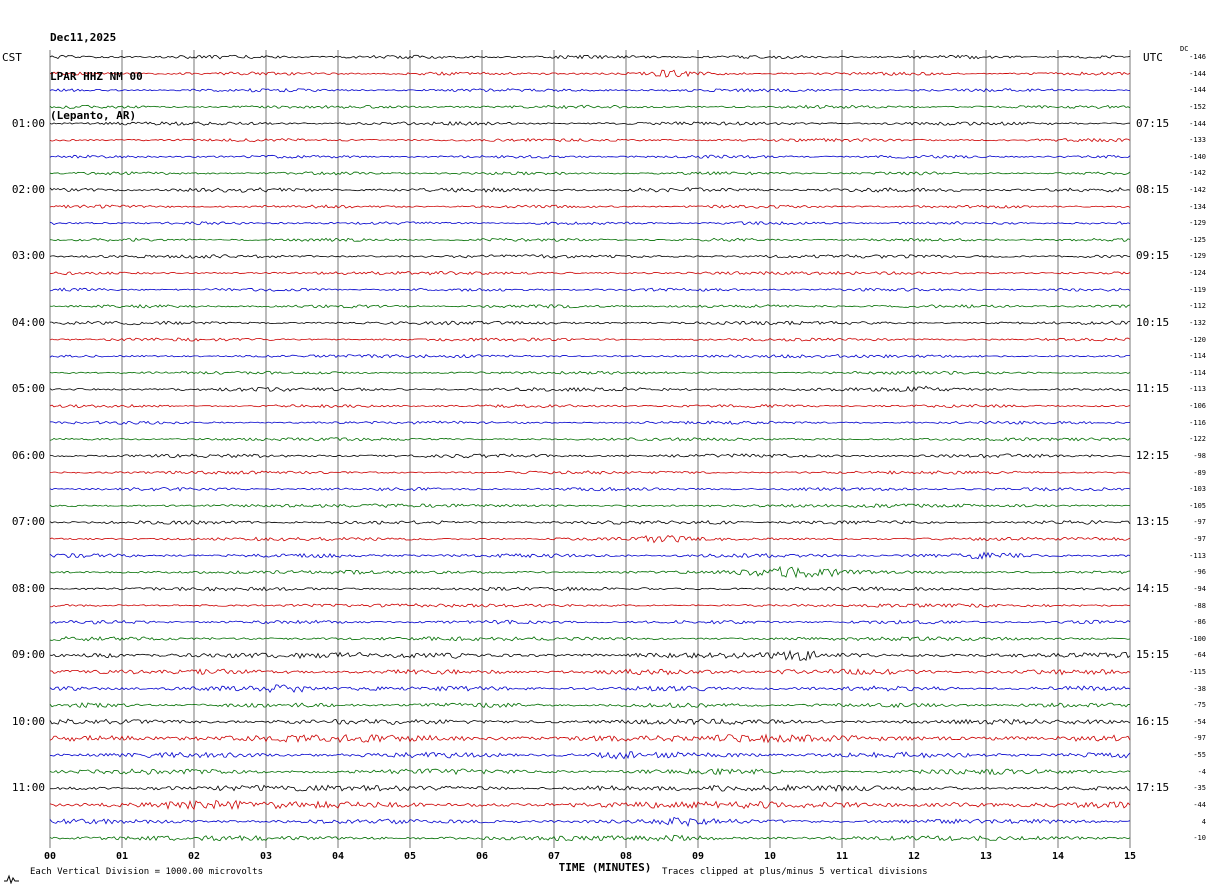 The image size is (1210, 886). I want to click on title-block: Dec11,2025 LPAR HHZ NM 00 (Lepanto, AR), so click(96, 76).